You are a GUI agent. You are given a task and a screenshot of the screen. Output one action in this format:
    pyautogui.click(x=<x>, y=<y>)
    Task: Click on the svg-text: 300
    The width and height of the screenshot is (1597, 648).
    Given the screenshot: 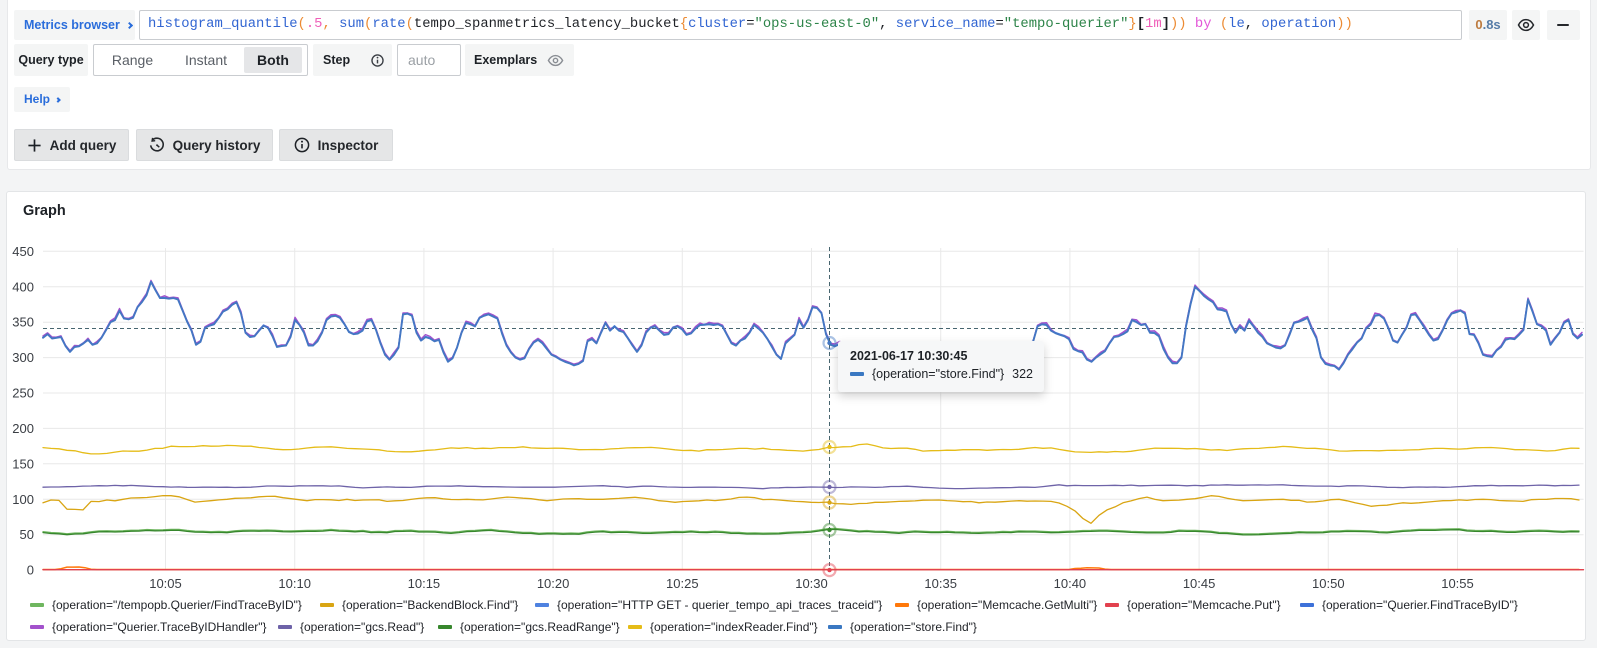 What is the action you would take?
    pyautogui.click(x=23, y=357)
    